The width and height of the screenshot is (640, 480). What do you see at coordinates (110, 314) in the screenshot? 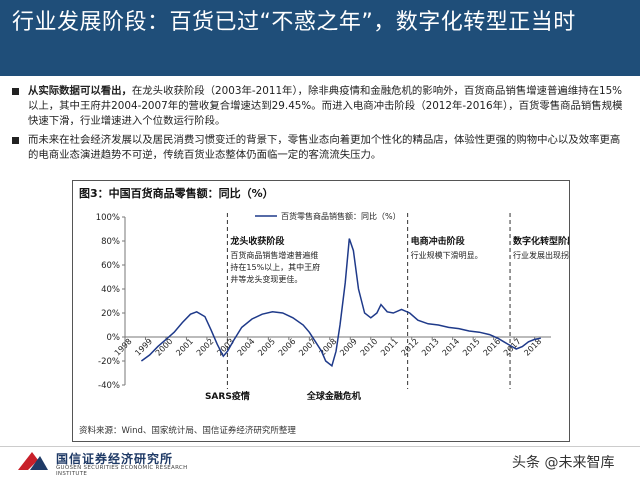
I see `y-tick-label: 20%` at bounding box center [110, 314].